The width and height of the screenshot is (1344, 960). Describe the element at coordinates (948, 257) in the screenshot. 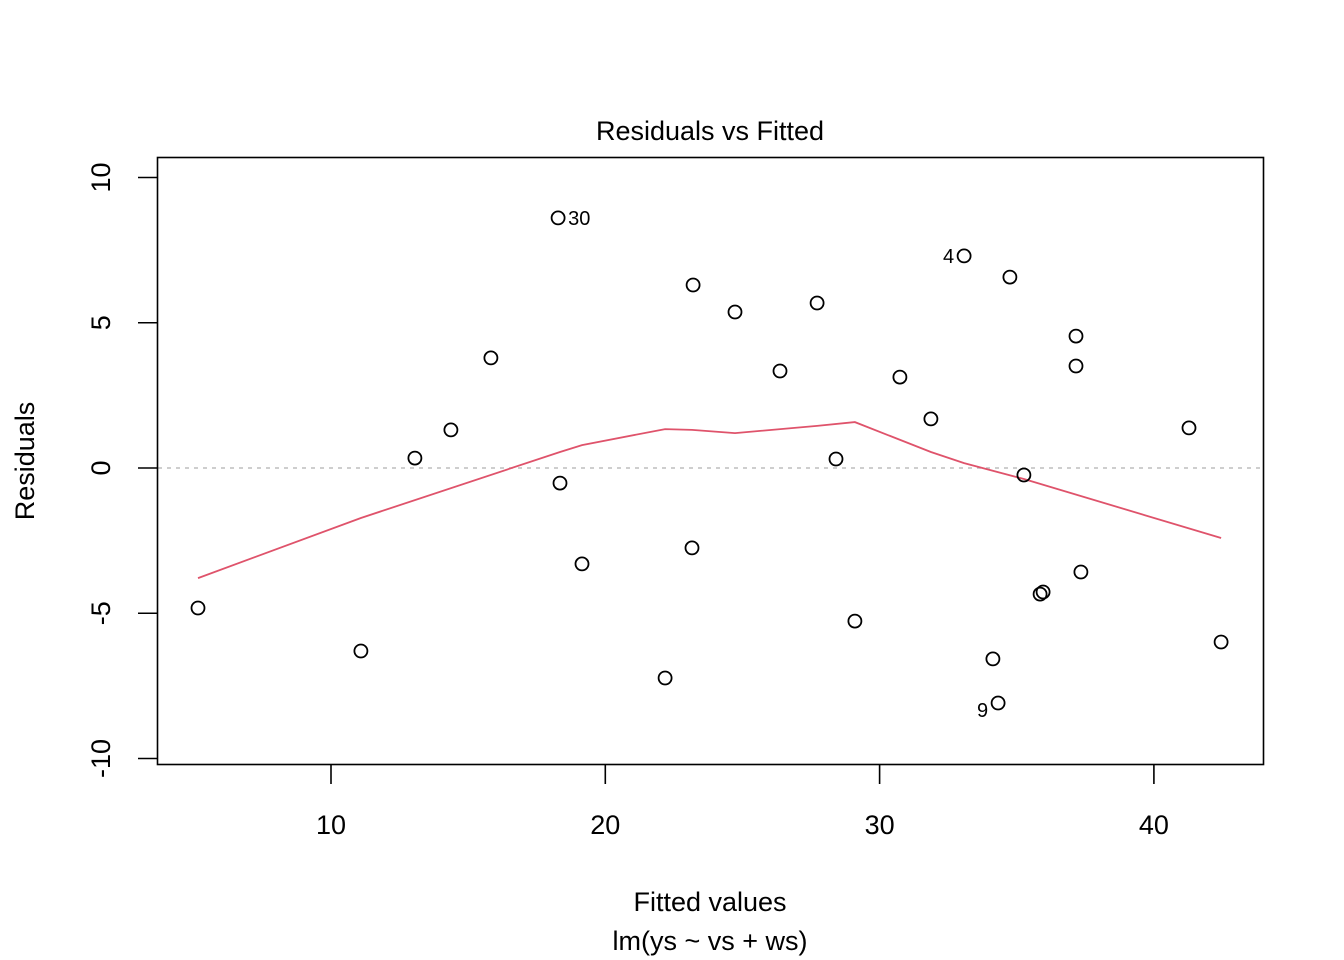

I see `point-label: 4` at that location.